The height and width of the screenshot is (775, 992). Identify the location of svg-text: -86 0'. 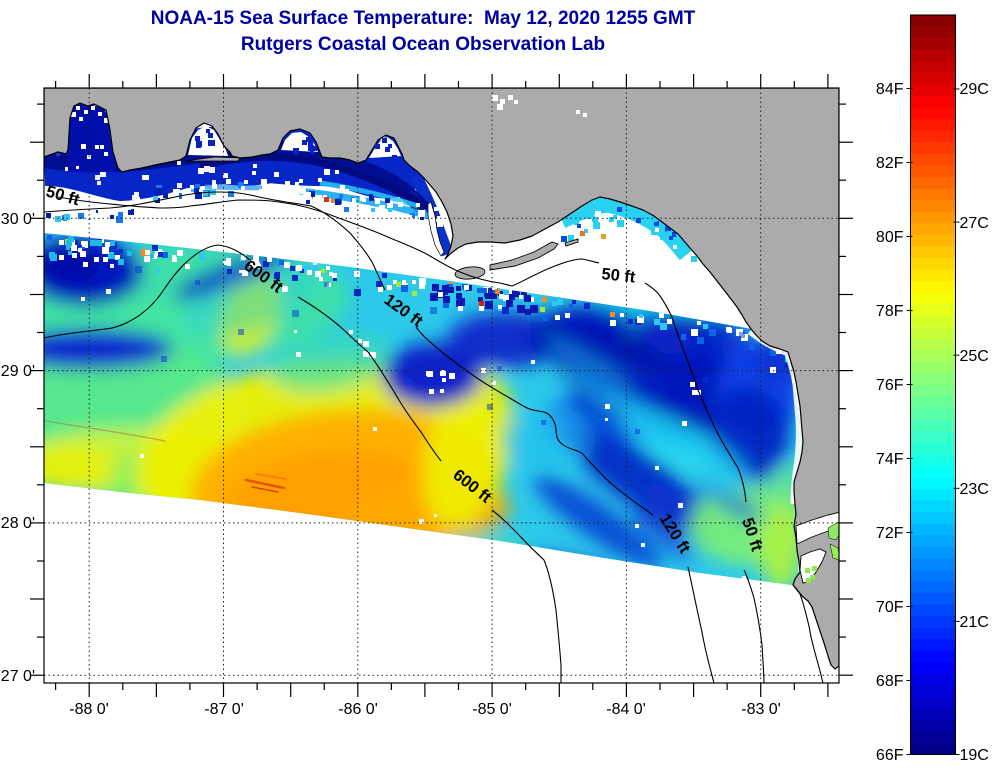
(358, 709).